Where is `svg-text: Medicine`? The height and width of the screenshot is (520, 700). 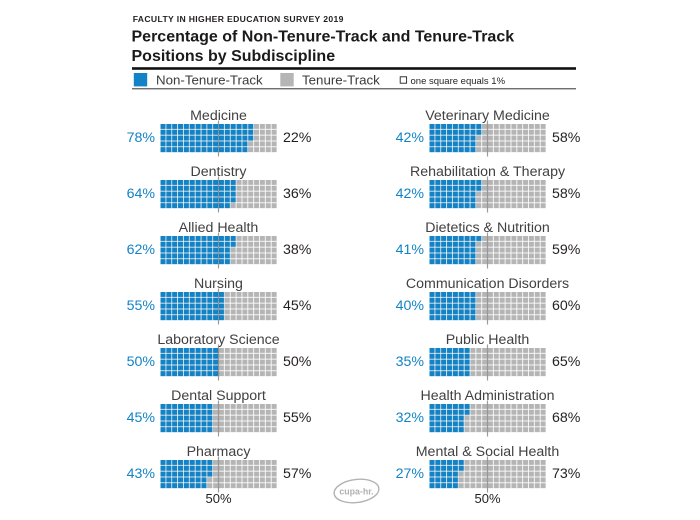
svg-text: Medicine is located at coordinates (218, 116).